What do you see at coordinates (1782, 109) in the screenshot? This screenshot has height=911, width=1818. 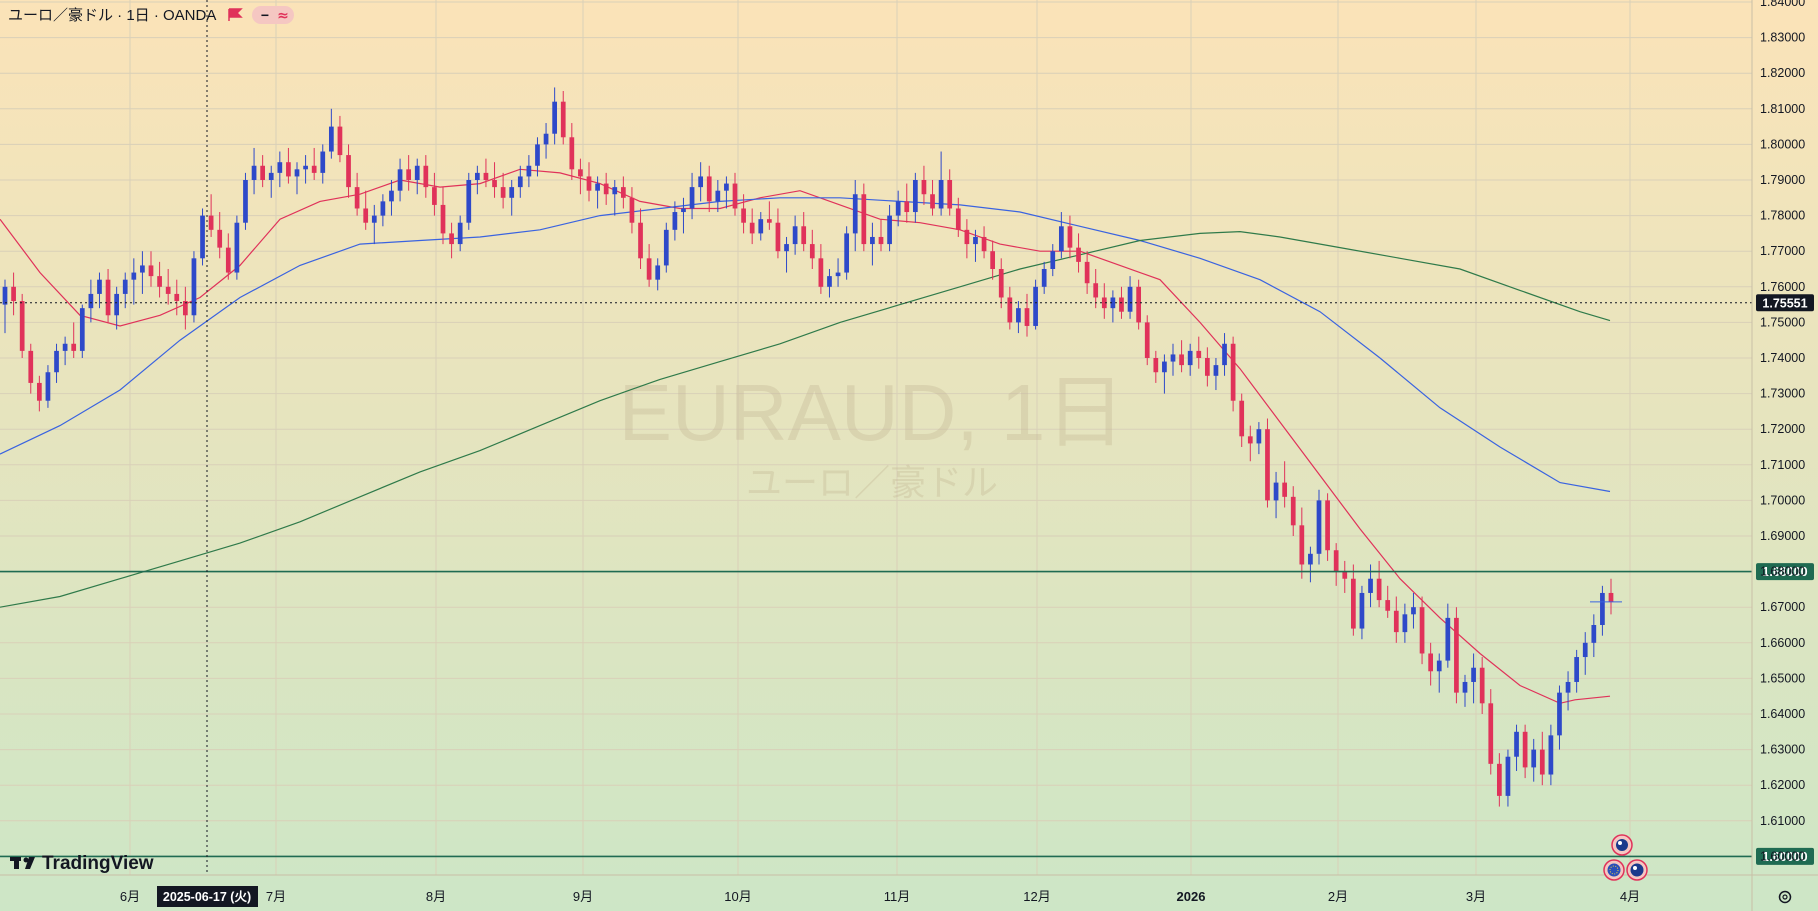 I see `price-tick-label: 1.81000` at bounding box center [1782, 109].